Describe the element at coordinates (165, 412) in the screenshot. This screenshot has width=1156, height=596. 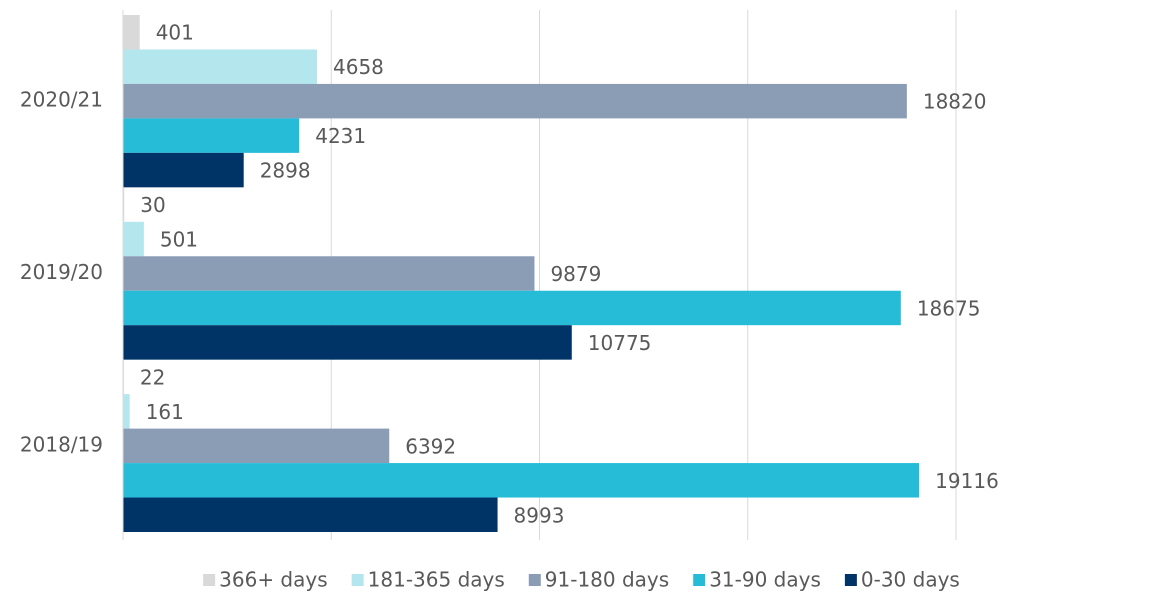
I see `data-label: 161` at that location.